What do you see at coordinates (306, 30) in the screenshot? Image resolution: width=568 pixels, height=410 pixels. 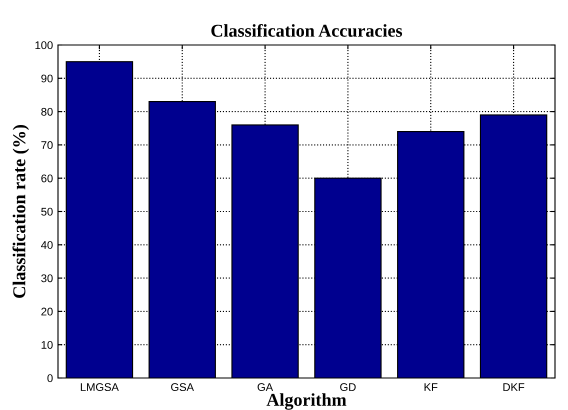 I see `chart-title: Classification Accuracies` at bounding box center [306, 30].